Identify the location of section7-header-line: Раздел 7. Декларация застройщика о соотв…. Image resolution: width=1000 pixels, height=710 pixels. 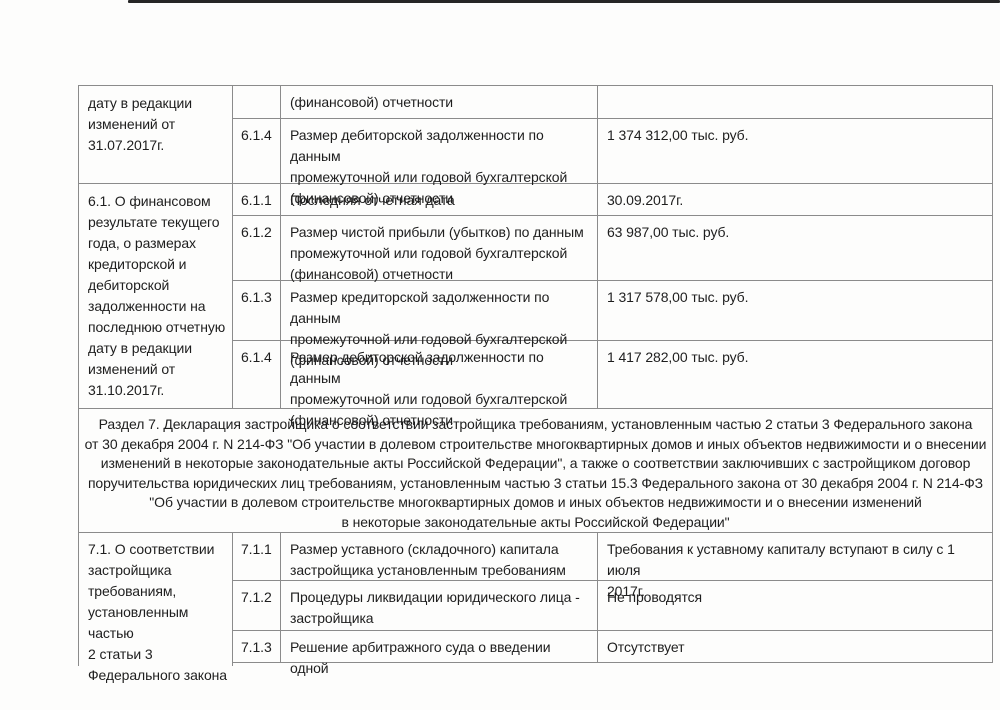
(535, 424).